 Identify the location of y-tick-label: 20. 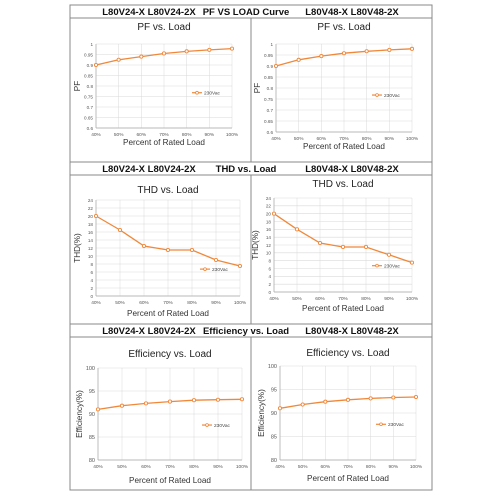
(269, 213).